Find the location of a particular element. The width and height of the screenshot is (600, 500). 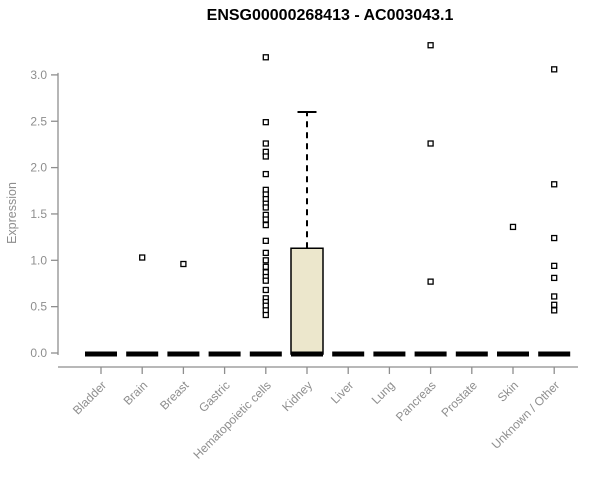

y-tick-label: 1.0 is located at coordinates (38, 260).